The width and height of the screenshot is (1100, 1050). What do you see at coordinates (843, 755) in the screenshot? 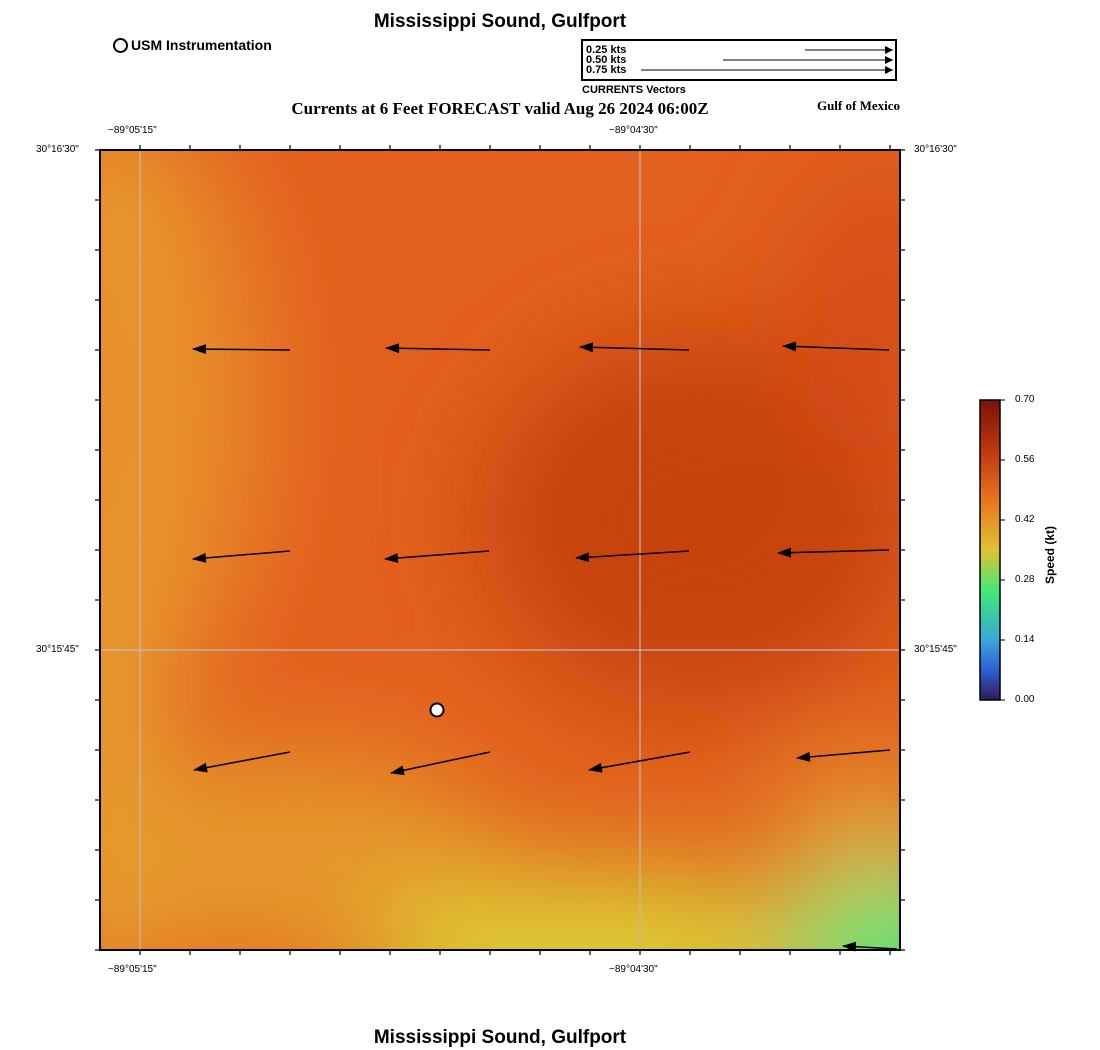
I see `vector-r3-c4` at bounding box center [843, 755].